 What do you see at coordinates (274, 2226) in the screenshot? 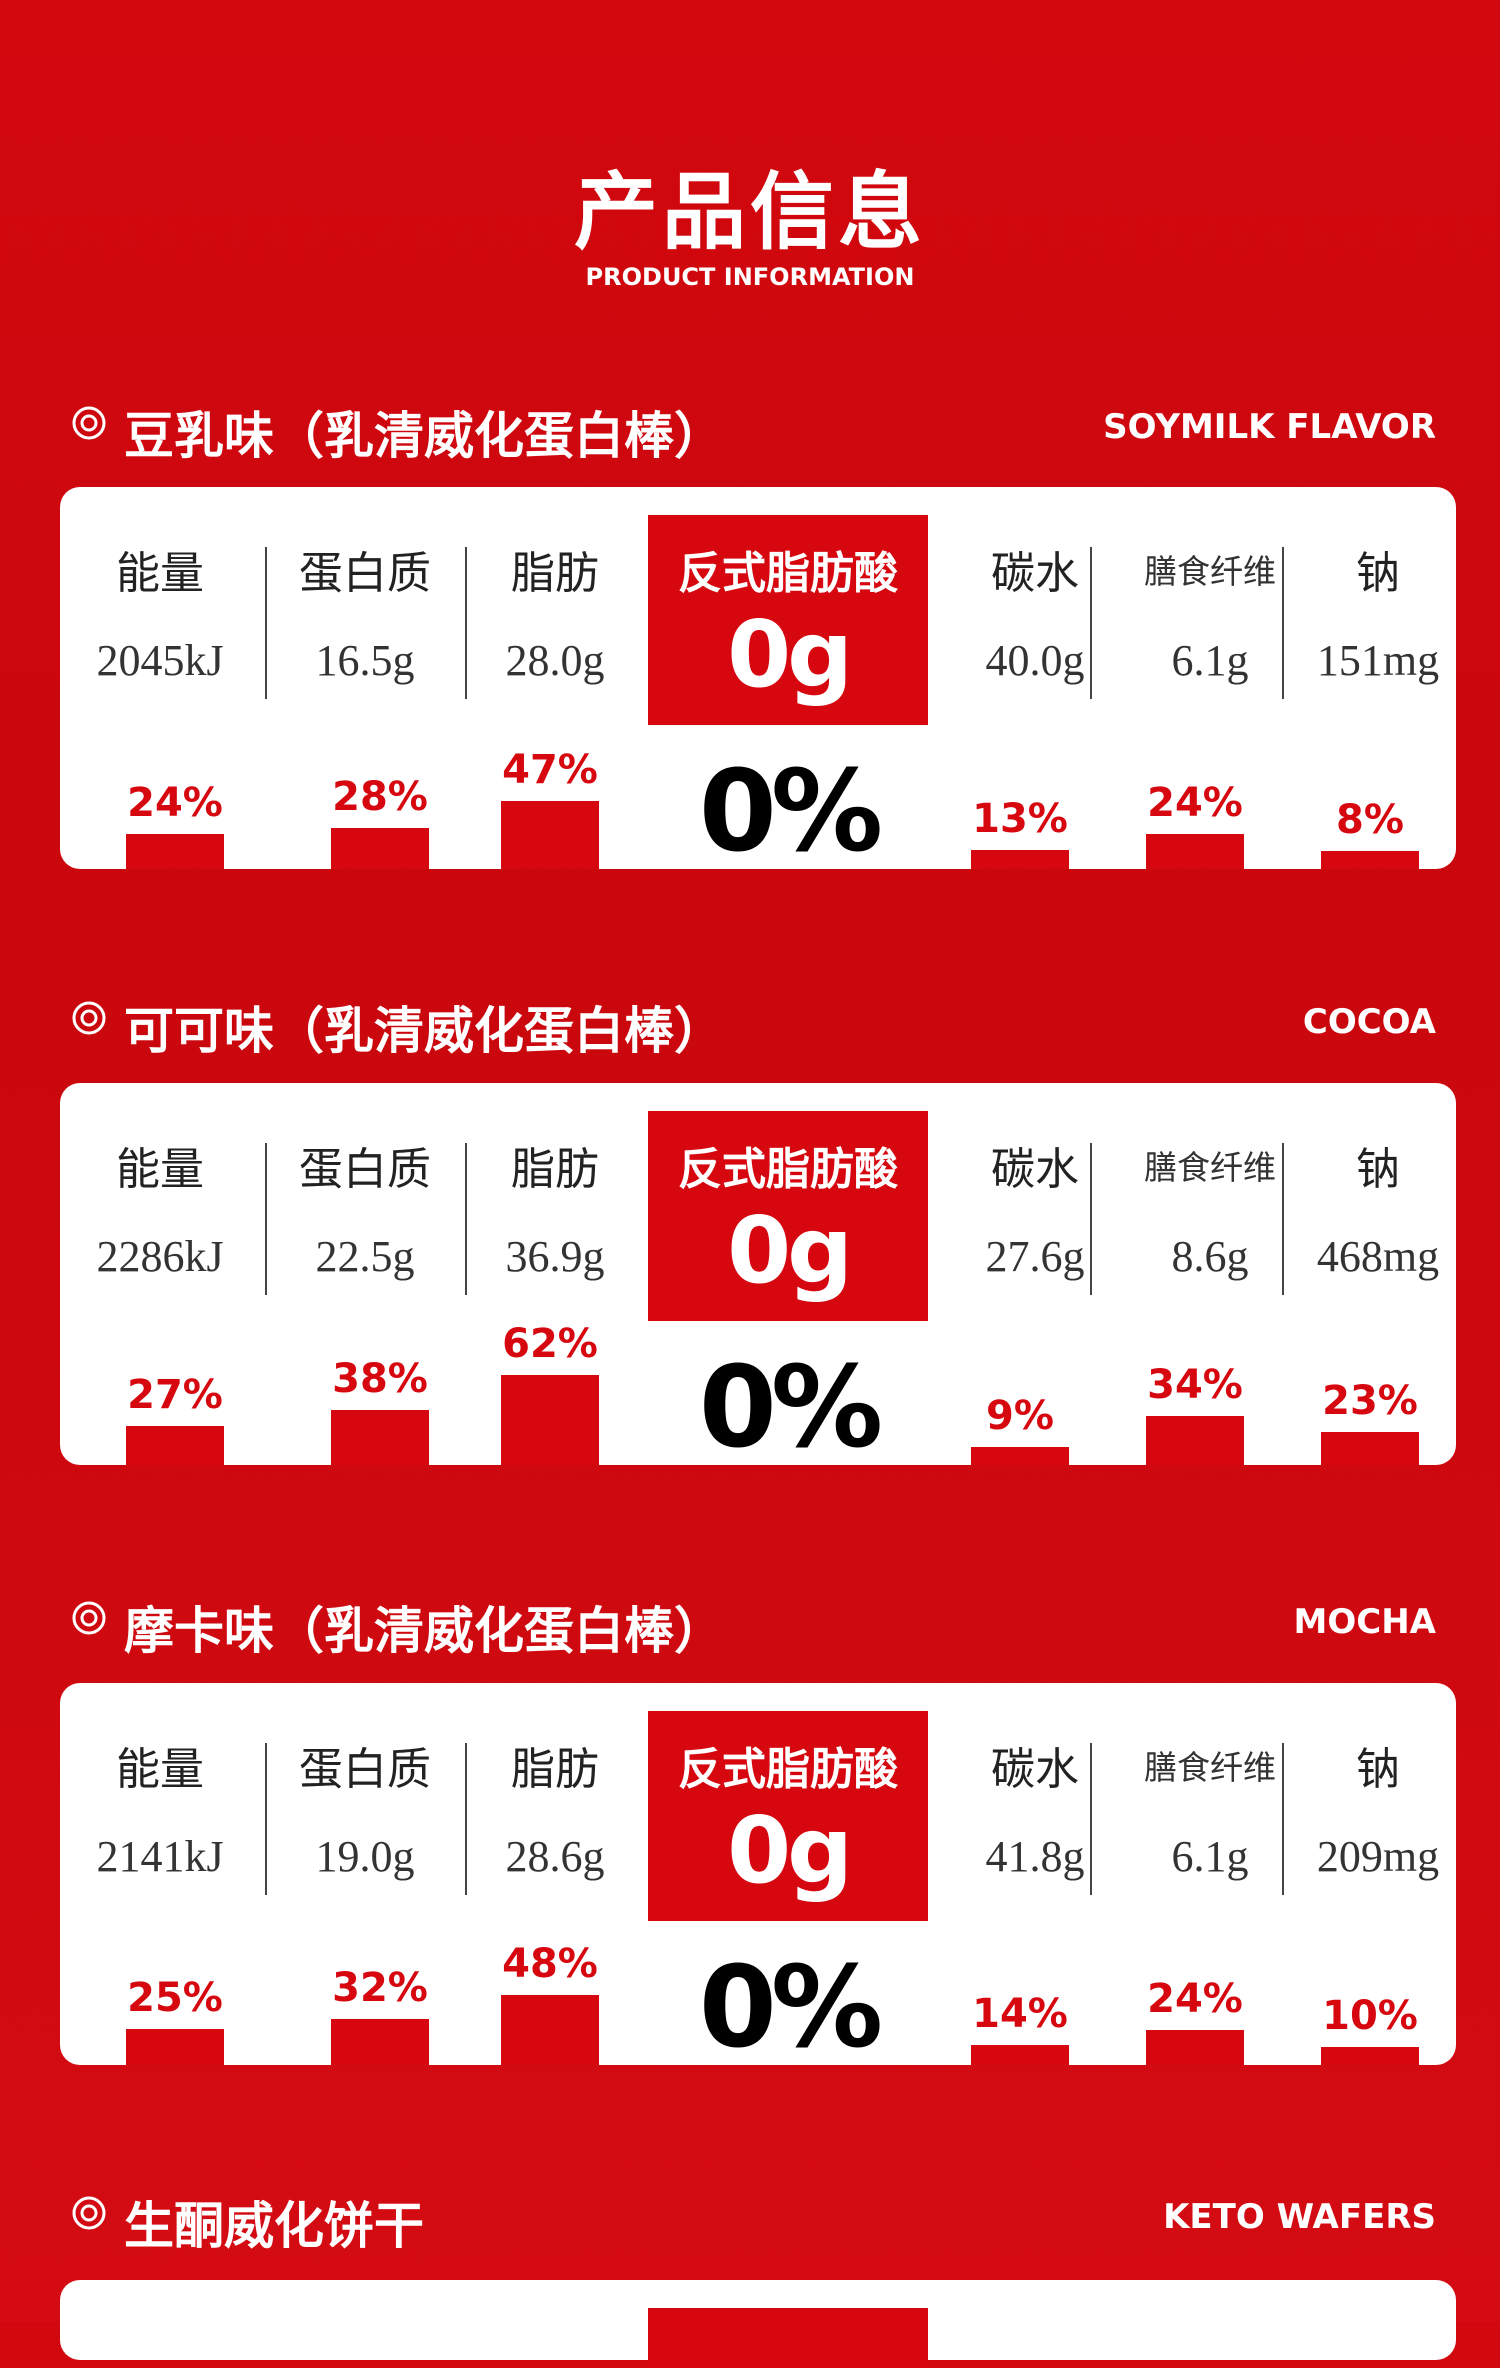
I see `section-title: 生酮威化饼干` at bounding box center [274, 2226].